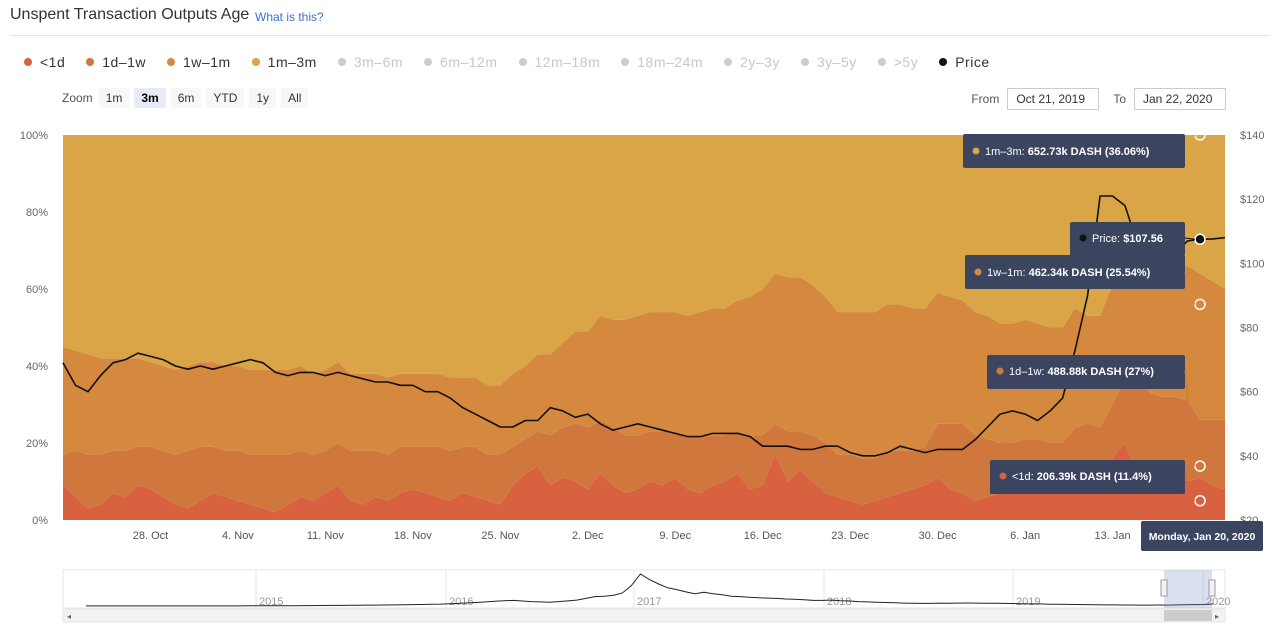 This screenshot has height=644, width=1280. I want to click on legend-item: 1m–3m, so click(284, 62).